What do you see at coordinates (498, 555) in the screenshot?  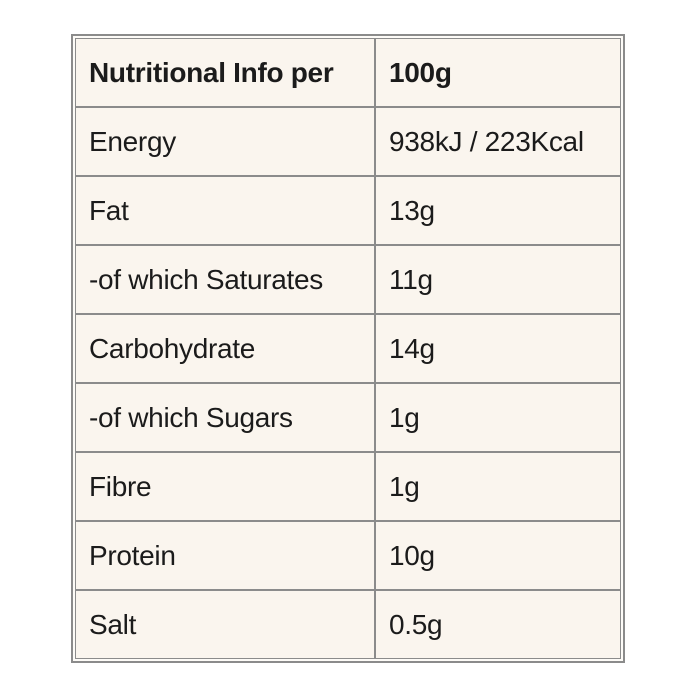 I see `row-value-cell: 10g` at bounding box center [498, 555].